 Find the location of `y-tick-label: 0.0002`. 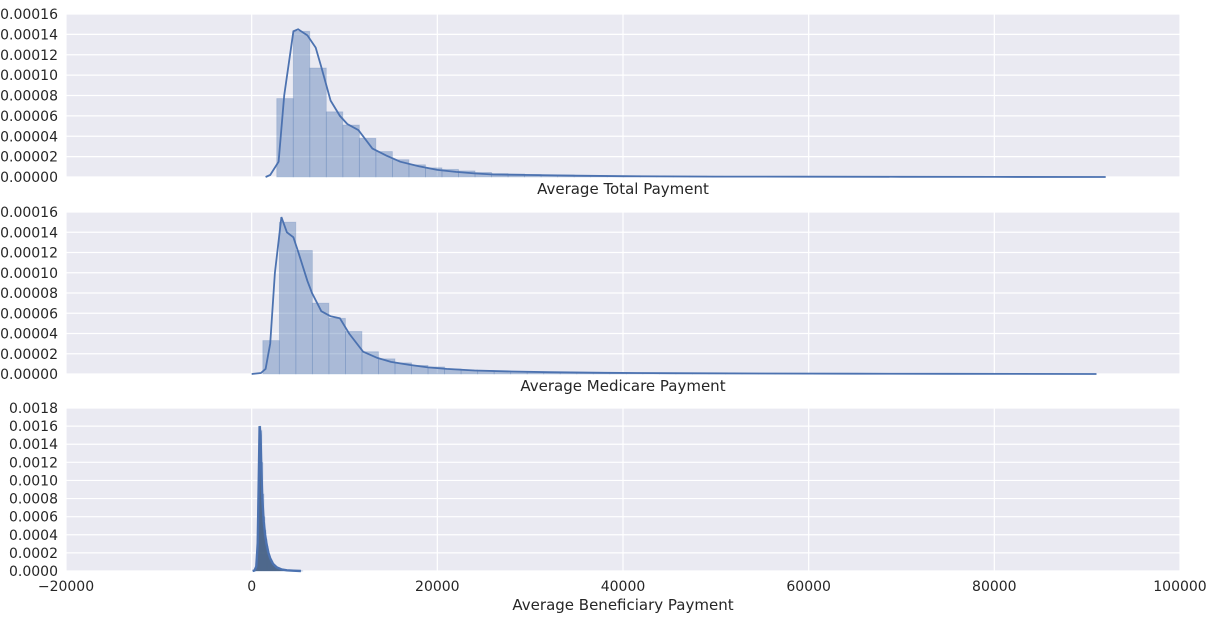

y-tick-label: 0.0002 is located at coordinates (33, 554).